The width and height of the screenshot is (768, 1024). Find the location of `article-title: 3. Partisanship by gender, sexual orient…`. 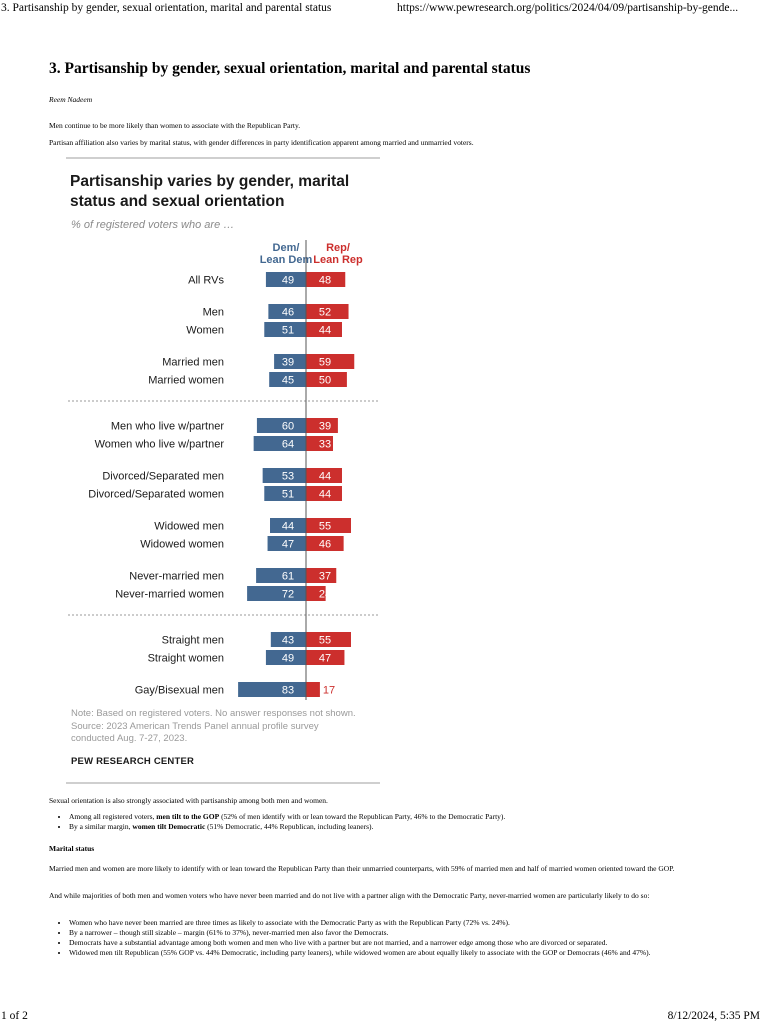

article-title: 3. Partisanship by gender, sexual orient… is located at coordinates (290, 68).